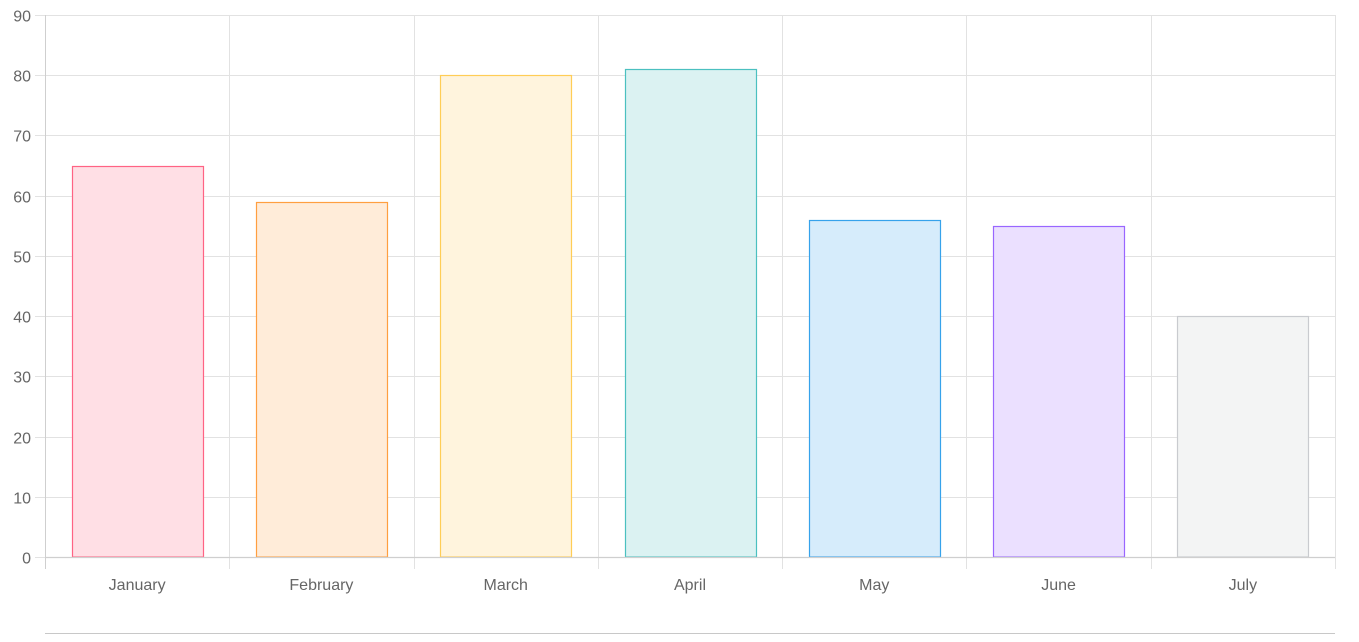 This screenshot has width=1359, height=642. I want to click on y-tick-label: 80, so click(22, 77).